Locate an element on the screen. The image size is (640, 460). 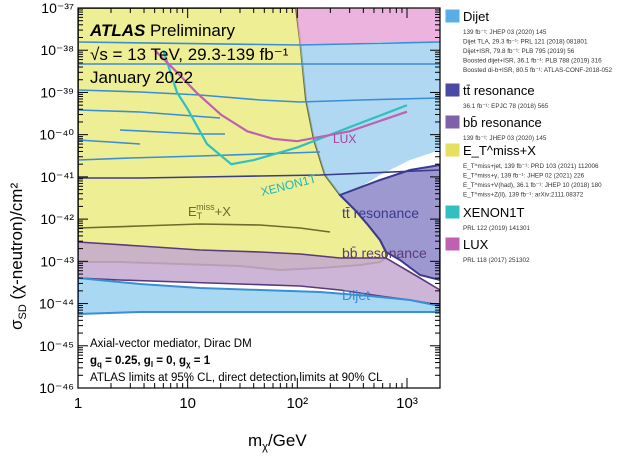
y-tick-label: 10⁻⁴⁰ is located at coordinates (56, 135).